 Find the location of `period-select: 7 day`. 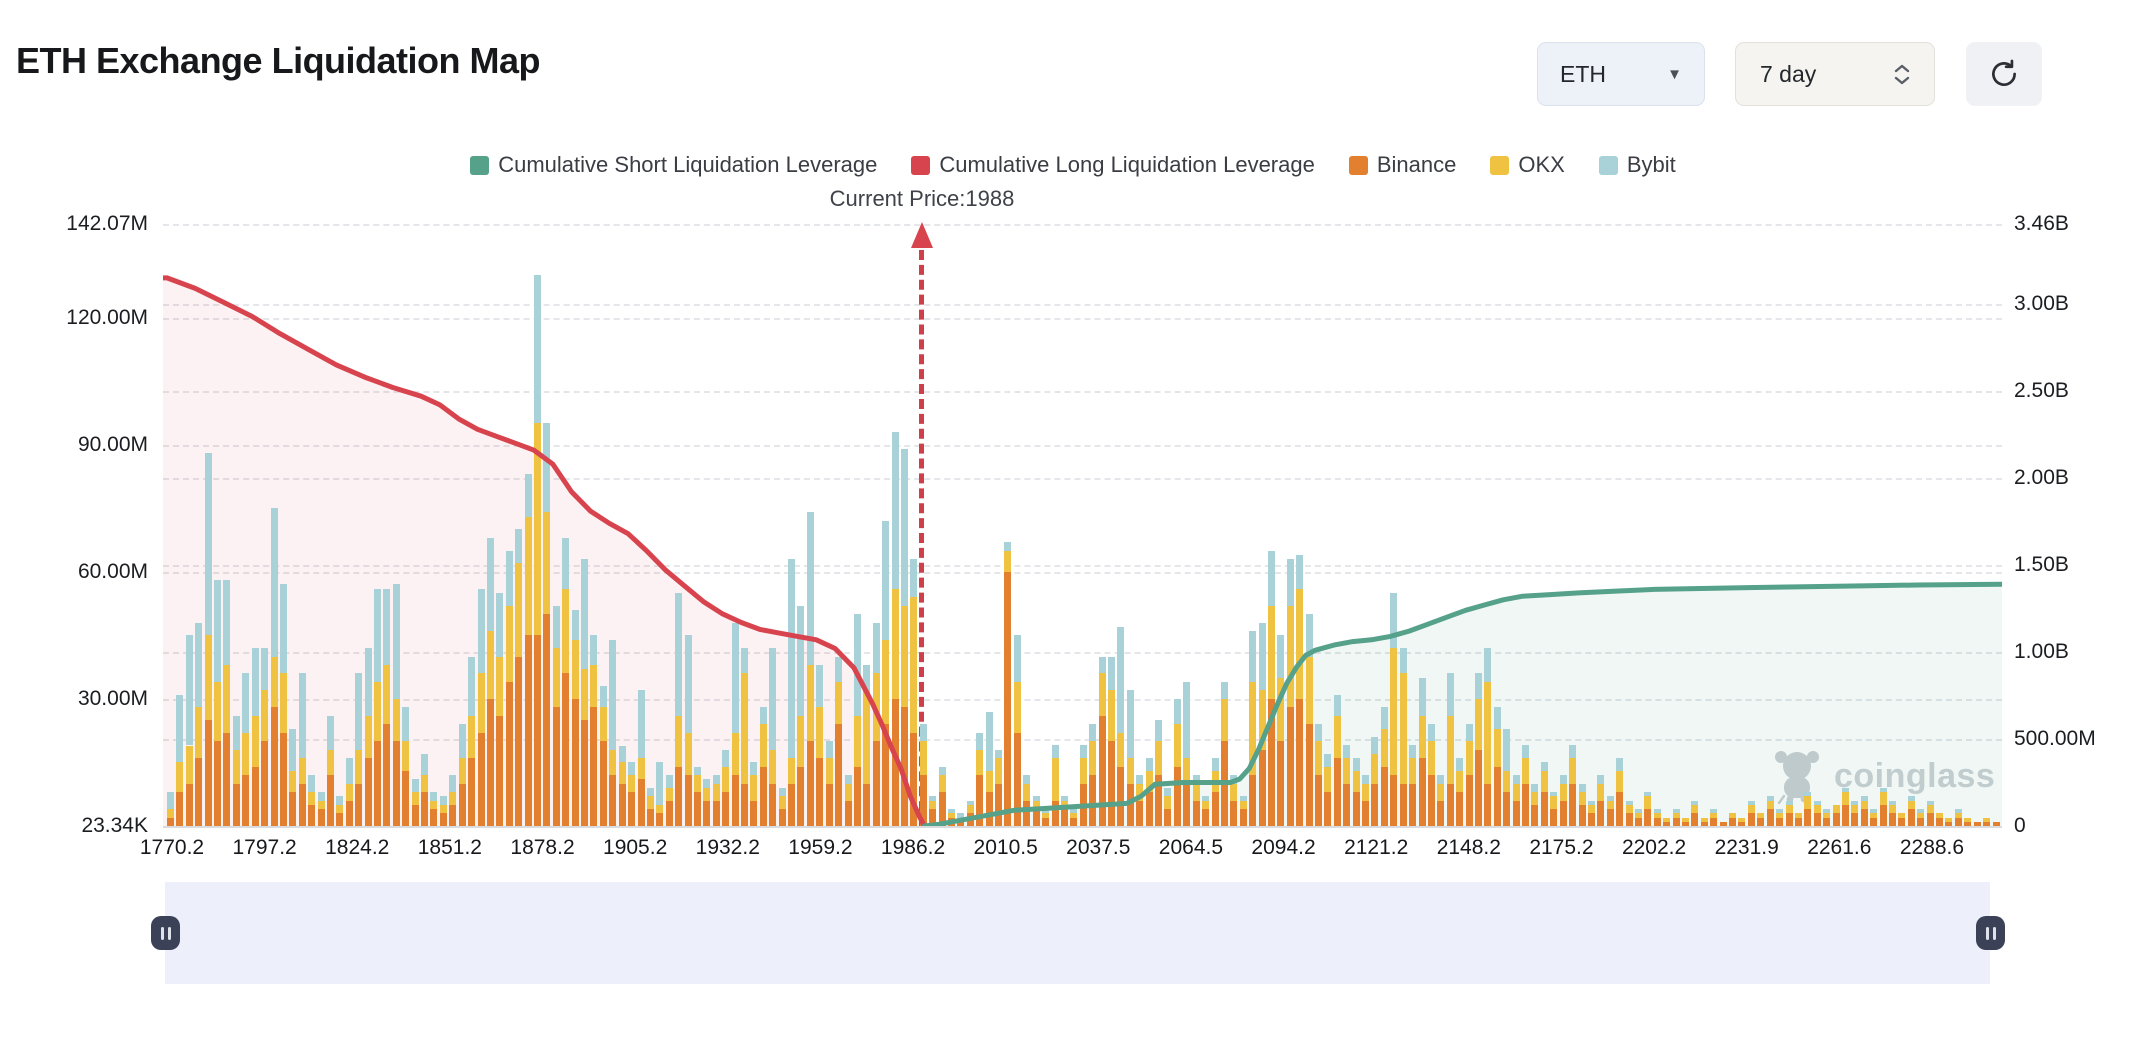

period-select: 7 day is located at coordinates (1835, 74).